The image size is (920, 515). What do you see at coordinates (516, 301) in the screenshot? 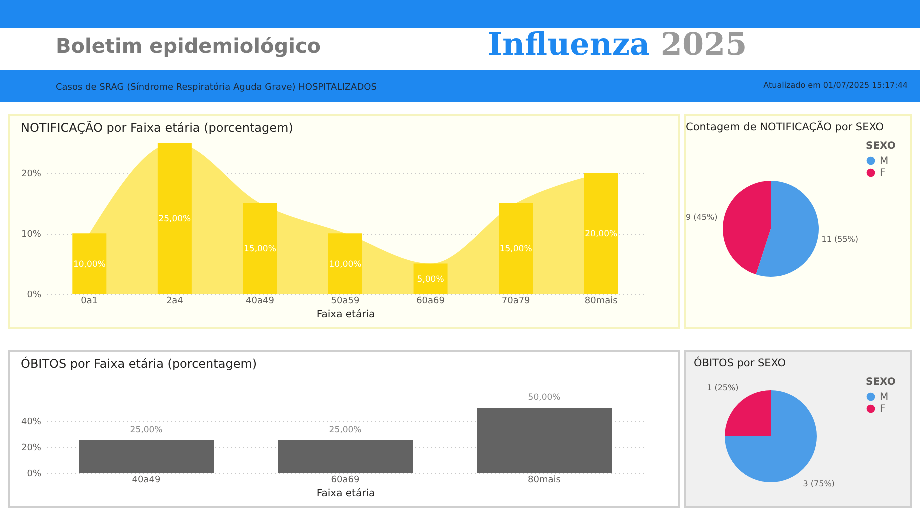
I see `x-tick-label: 70a79` at bounding box center [516, 301].